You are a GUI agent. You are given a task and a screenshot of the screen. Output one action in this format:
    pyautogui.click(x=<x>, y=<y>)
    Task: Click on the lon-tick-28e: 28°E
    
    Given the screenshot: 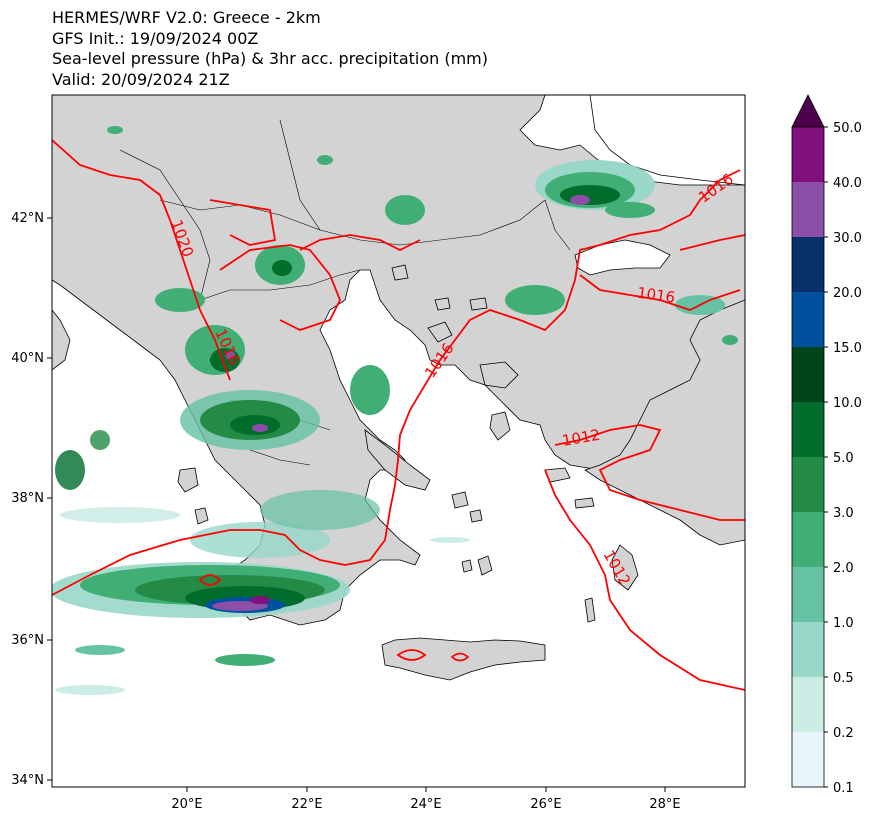 What is the action you would take?
    pyautogui.click(x=664, y=804)
    